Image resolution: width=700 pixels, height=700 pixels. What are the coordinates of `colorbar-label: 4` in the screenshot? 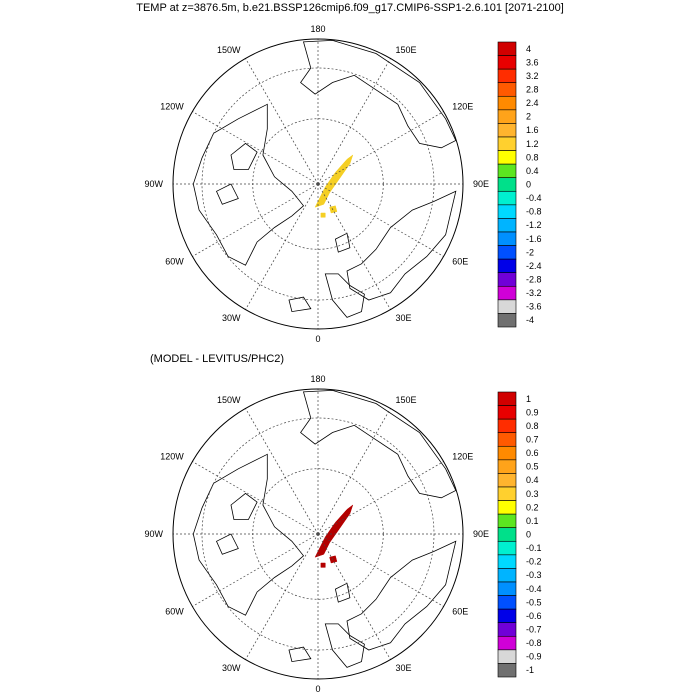 It's located at (528, 49).